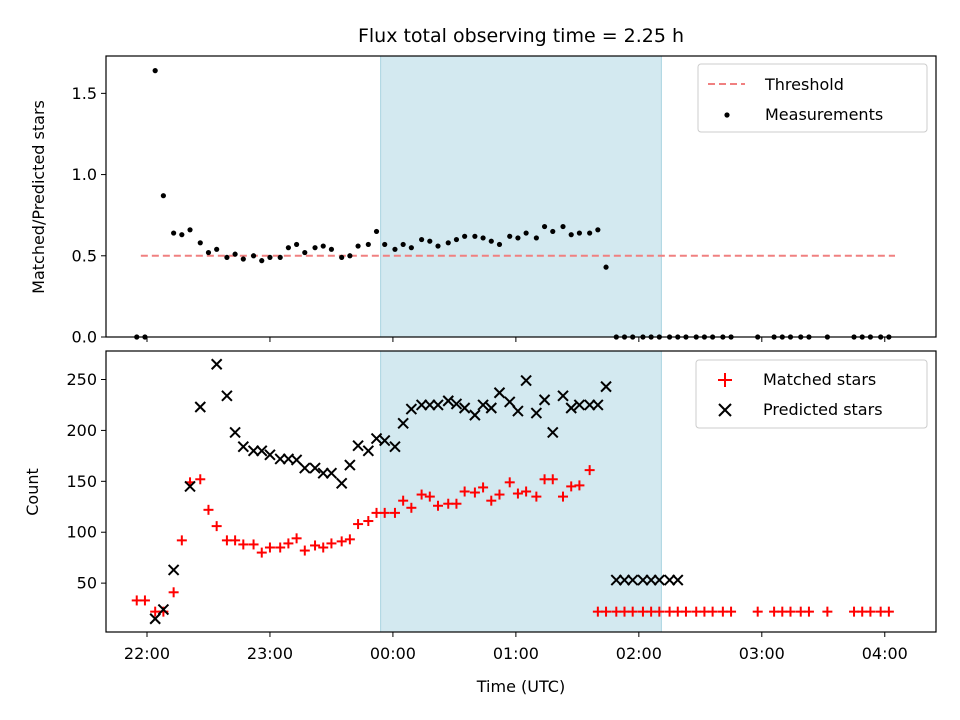 The image size is (960, 720). What do you see at coordinates (812, 98) in the screenshot?
I see `ratio-legend: Threshold Measurements` at bounding box center [812, 98].